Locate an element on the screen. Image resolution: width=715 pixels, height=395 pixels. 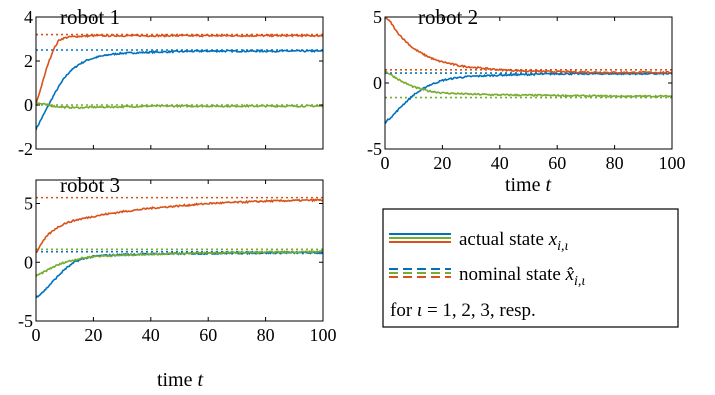
legend-label-actual: actual state xi,ι is located at coordinates (514, 241).